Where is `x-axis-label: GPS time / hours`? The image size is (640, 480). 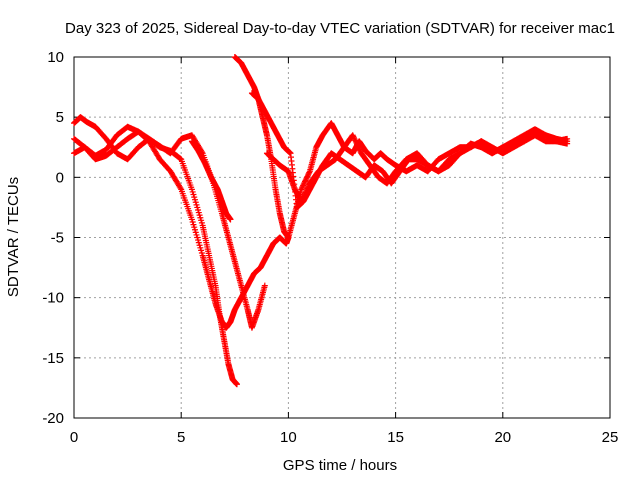
x-axis-label: GPS time / hours is located at coordinates (340, 465).